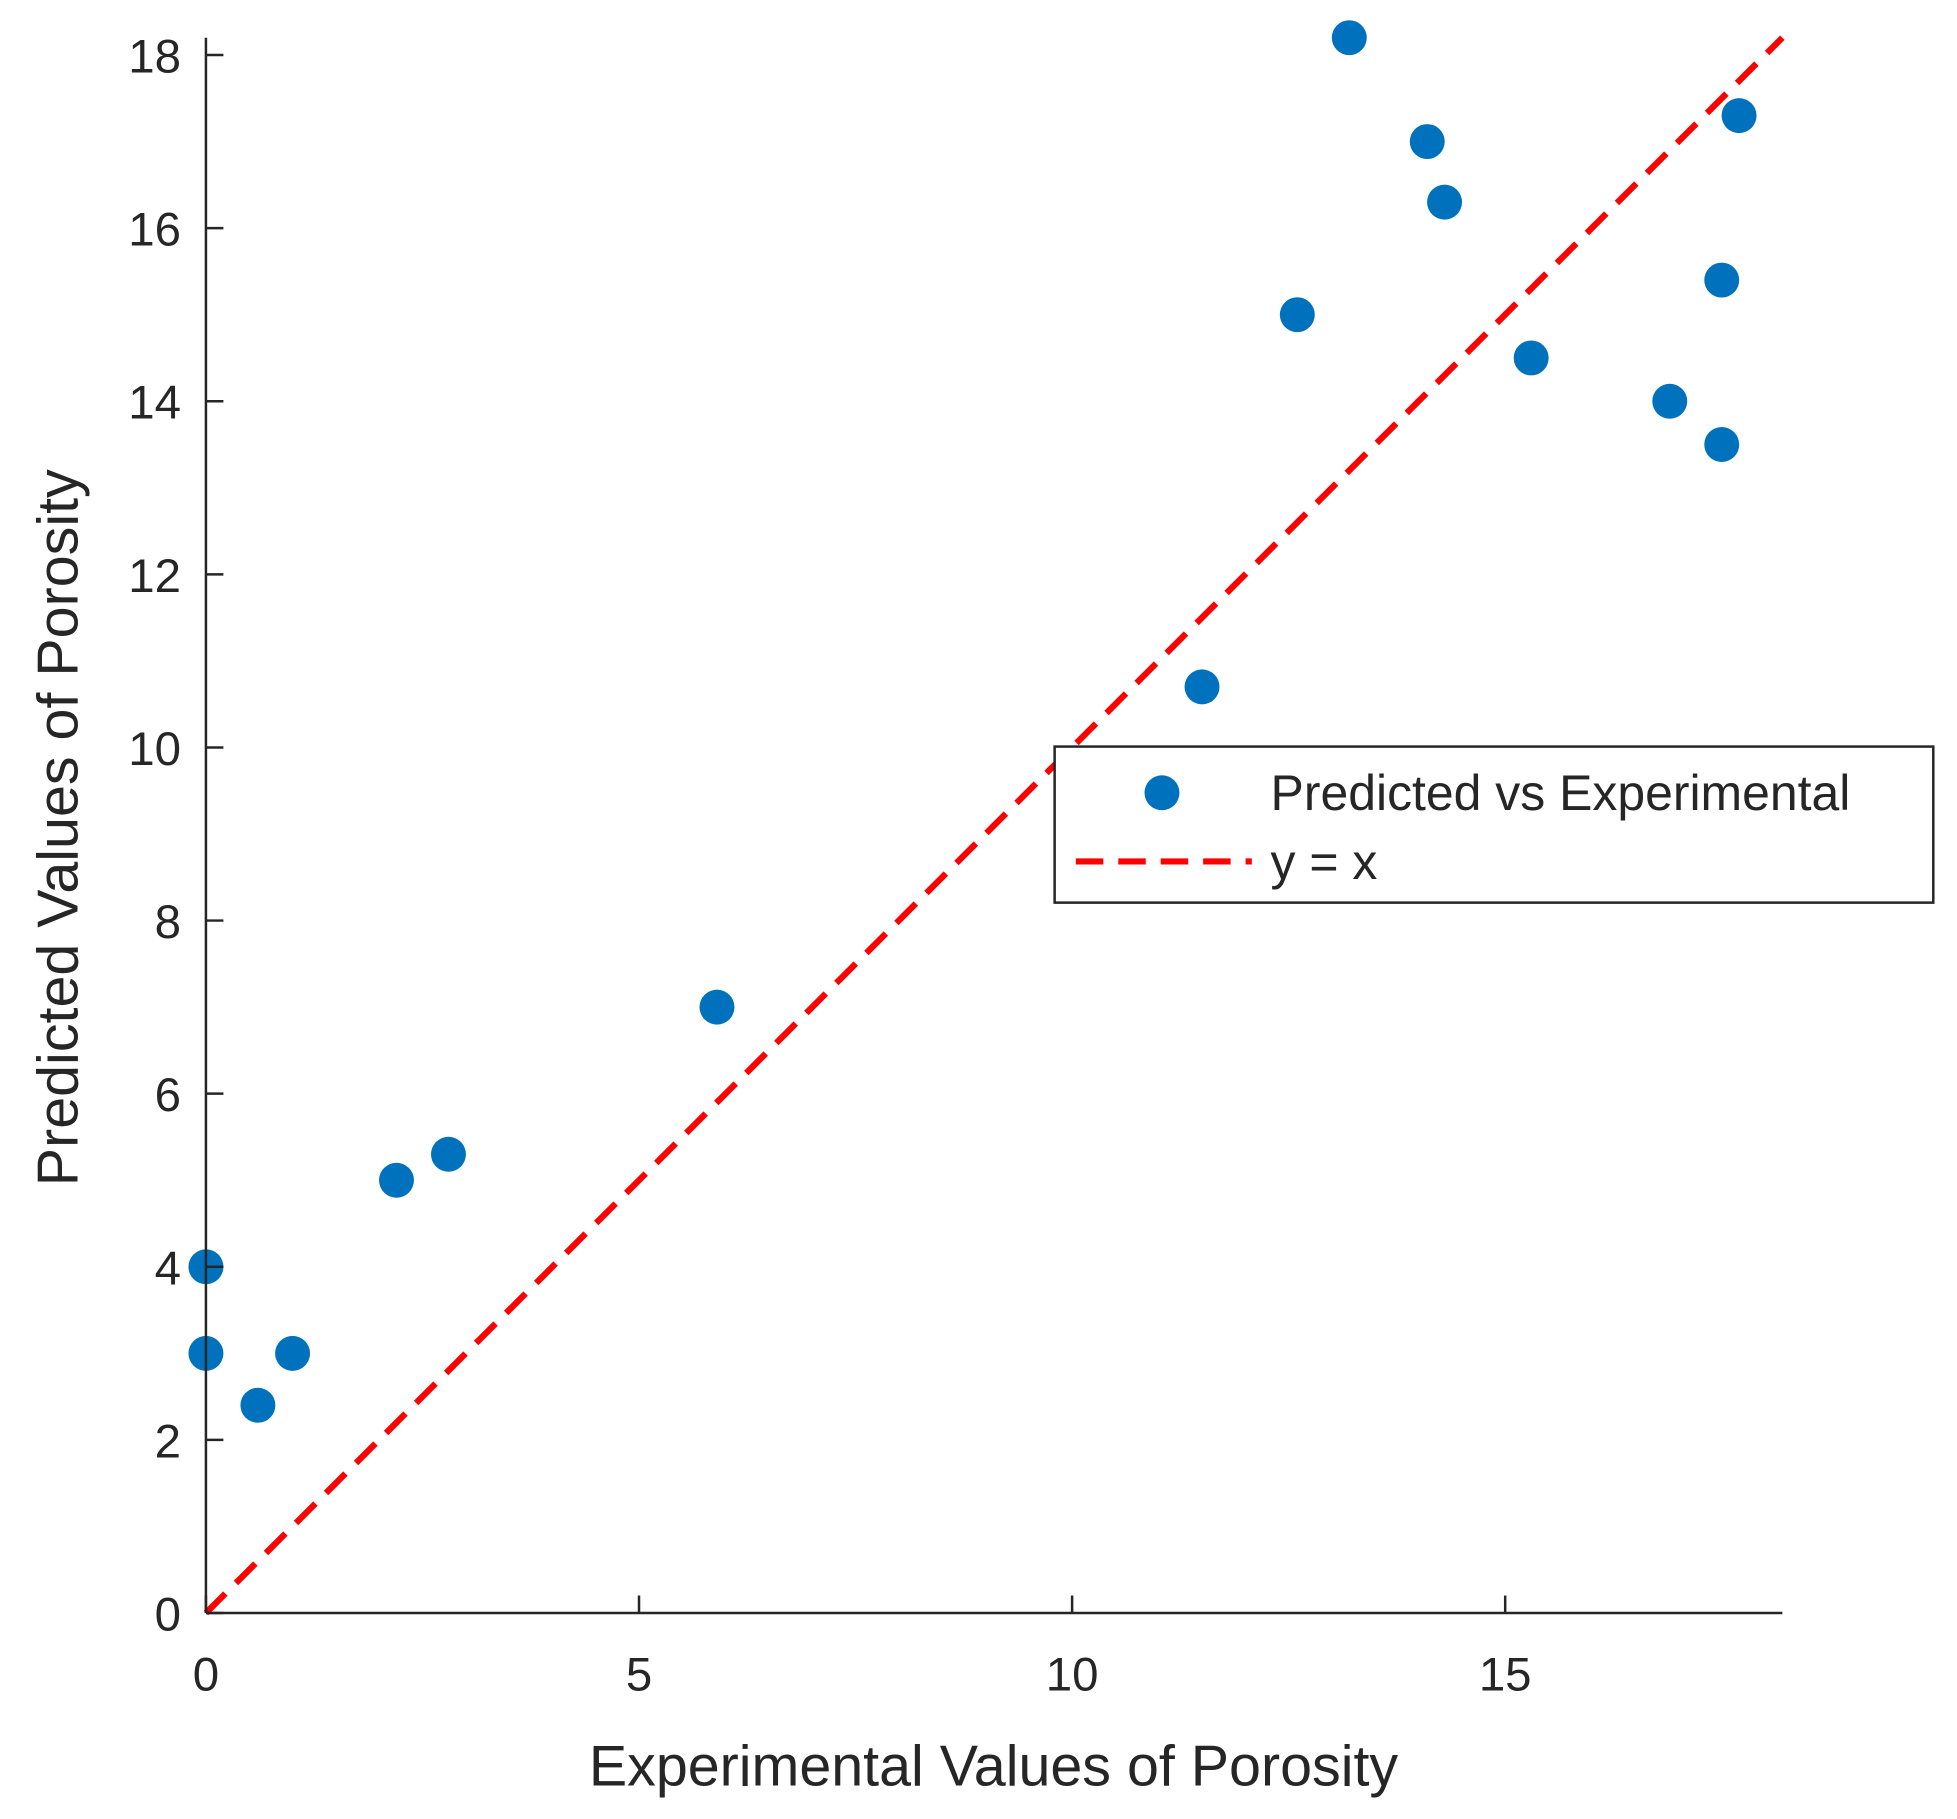 This screenshot has height=1819, width=1957. Describe the element at coordinates (168, 922) in the screenshot. I see `y-tick-label: 8` at that location.